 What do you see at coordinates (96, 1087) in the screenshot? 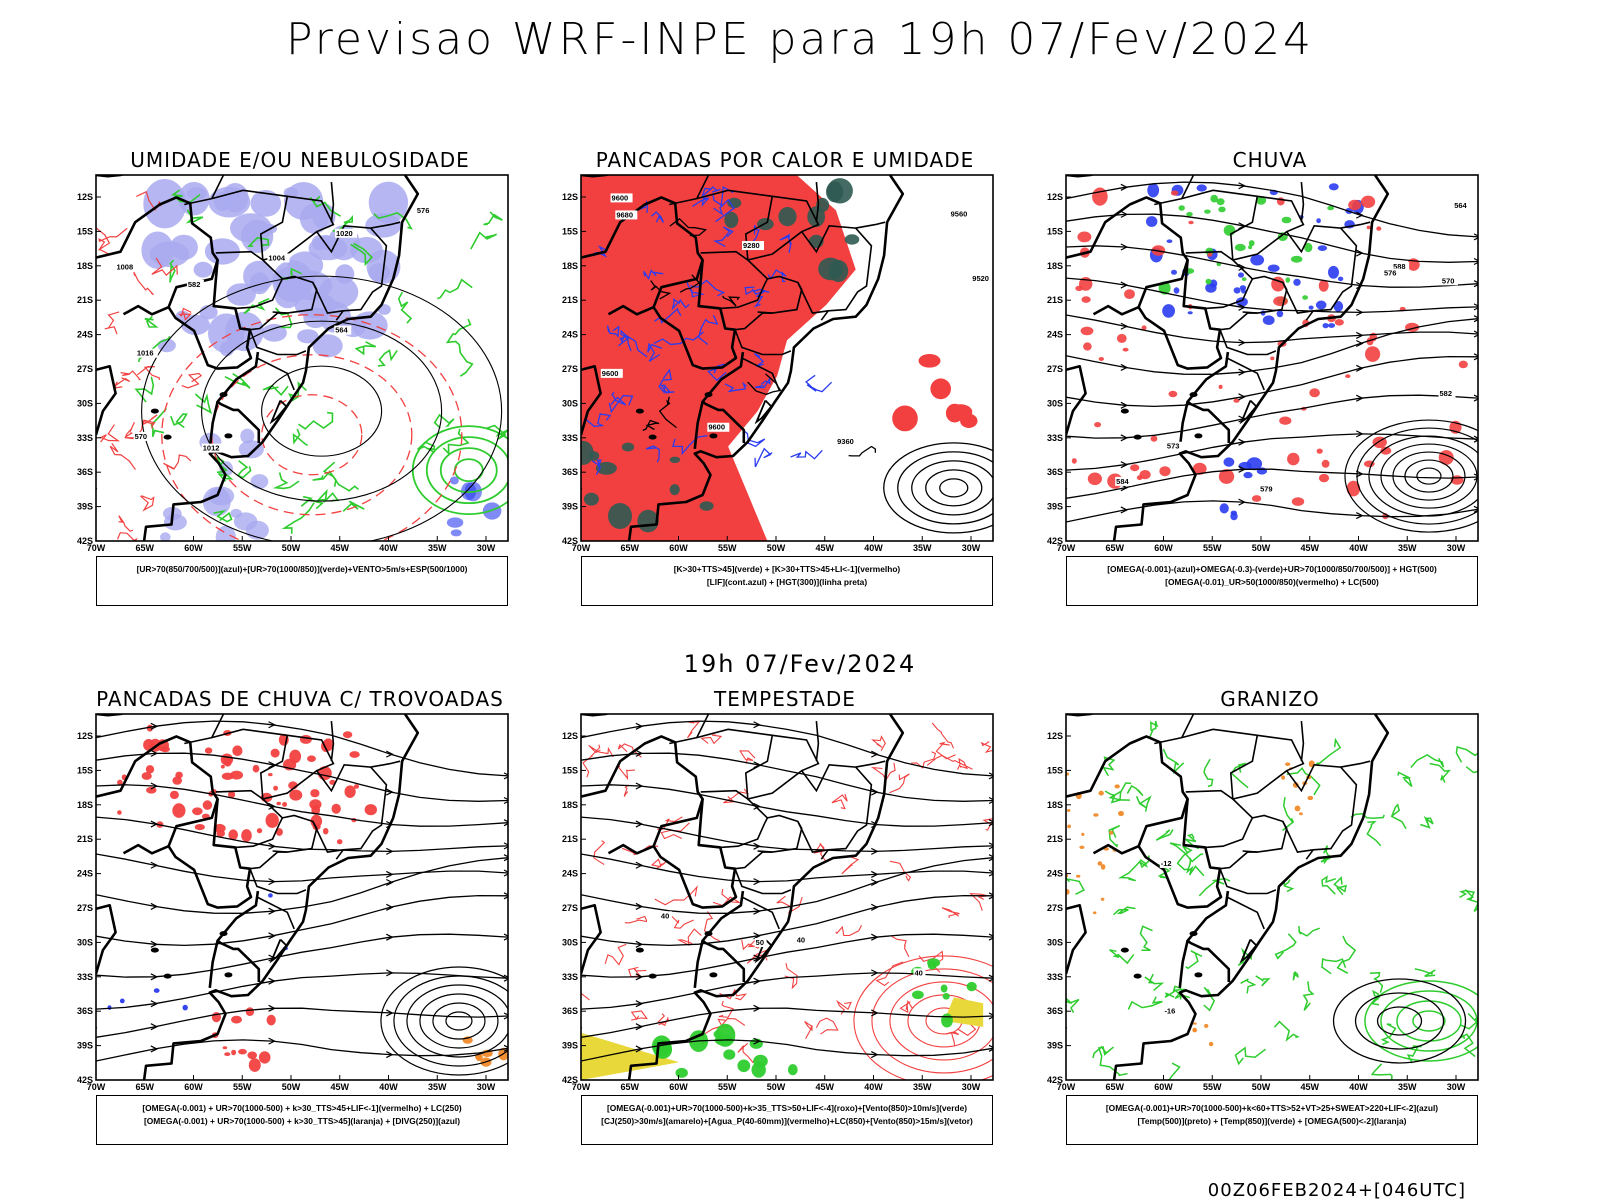
I see `lon-tick-label: 70W` at bounding box center [96, 1087].